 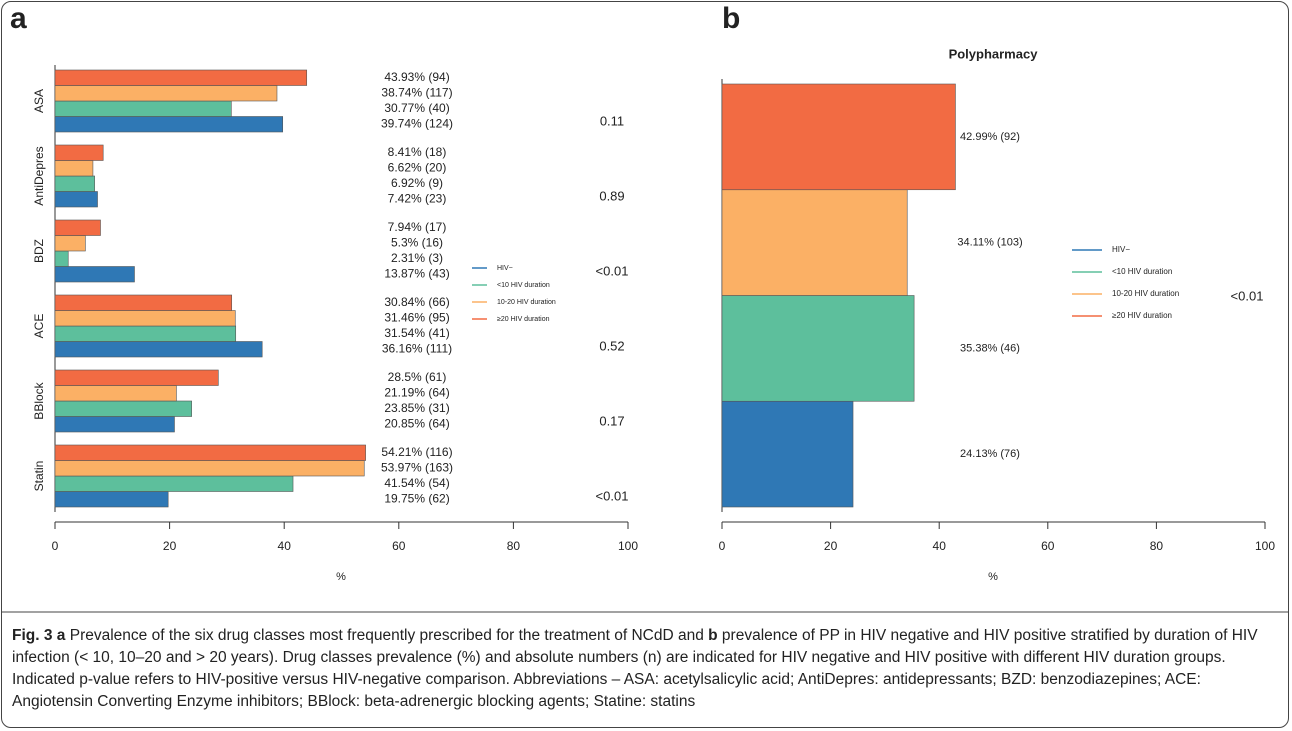 What do you see at coordinates (416, 77) in the screenshot?
I see `value-label: 43.93% (94)` at bounding box center [416, 77].